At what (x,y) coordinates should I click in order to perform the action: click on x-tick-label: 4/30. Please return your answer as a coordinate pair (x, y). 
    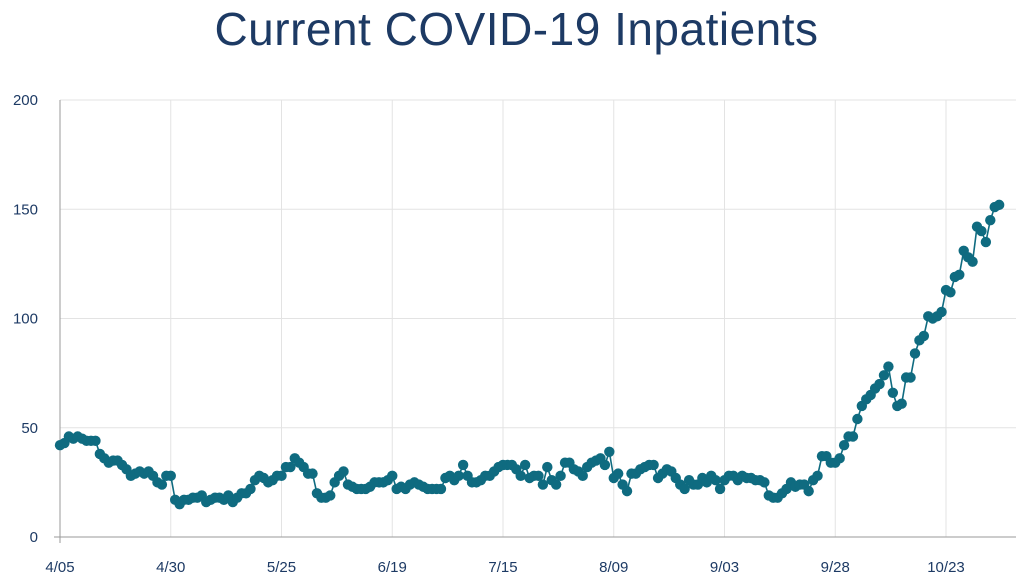
    Looking at the image, I should click on (170, 567).